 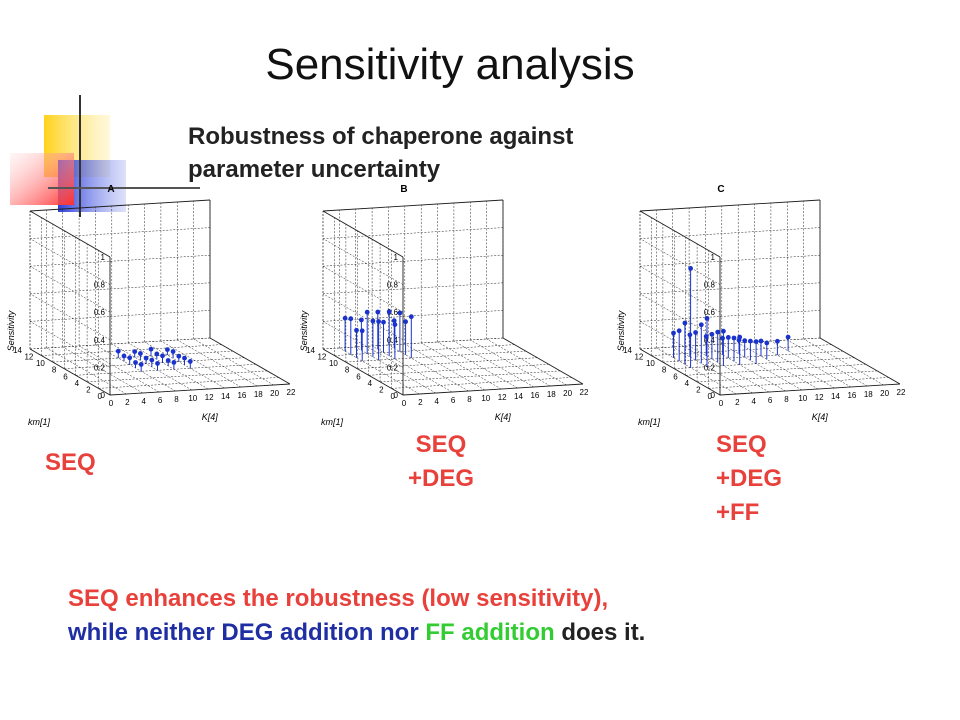 What do you see at coordinates (100, 285) in the screenshot?
I see `z-tick-label: 0.8` at bounding box center [100, 285].